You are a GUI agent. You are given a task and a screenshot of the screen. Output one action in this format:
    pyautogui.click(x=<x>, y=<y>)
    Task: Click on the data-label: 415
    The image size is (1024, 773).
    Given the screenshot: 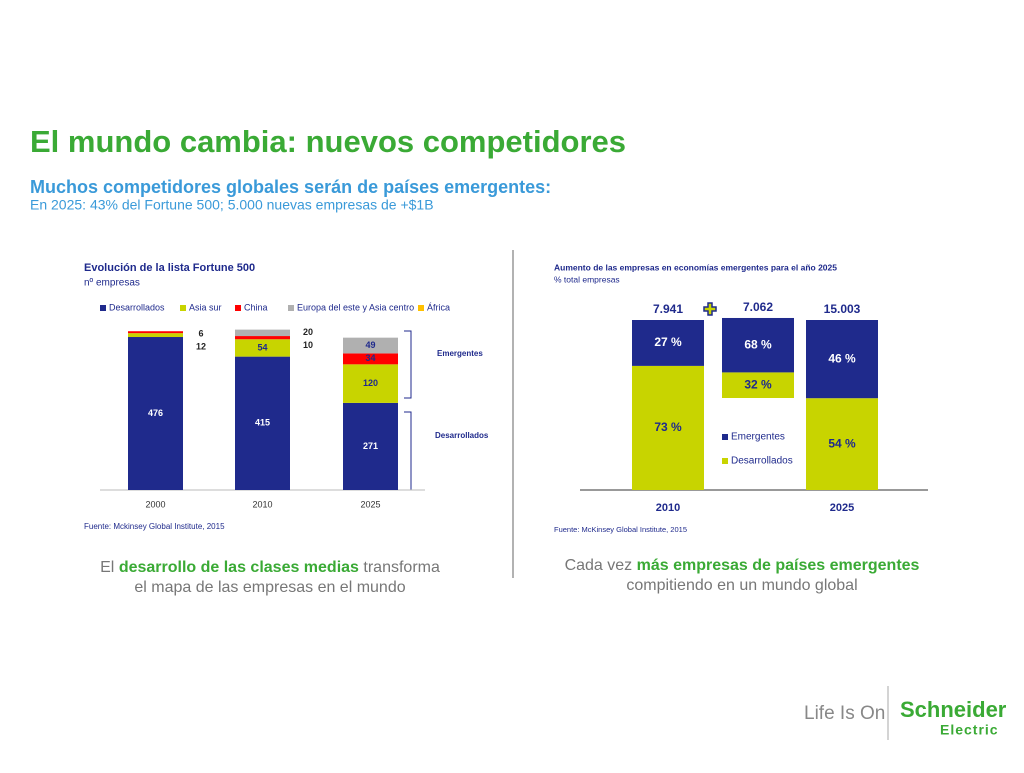 What is the action you would take?
    pyautogui.click(x=262, y=423)
    